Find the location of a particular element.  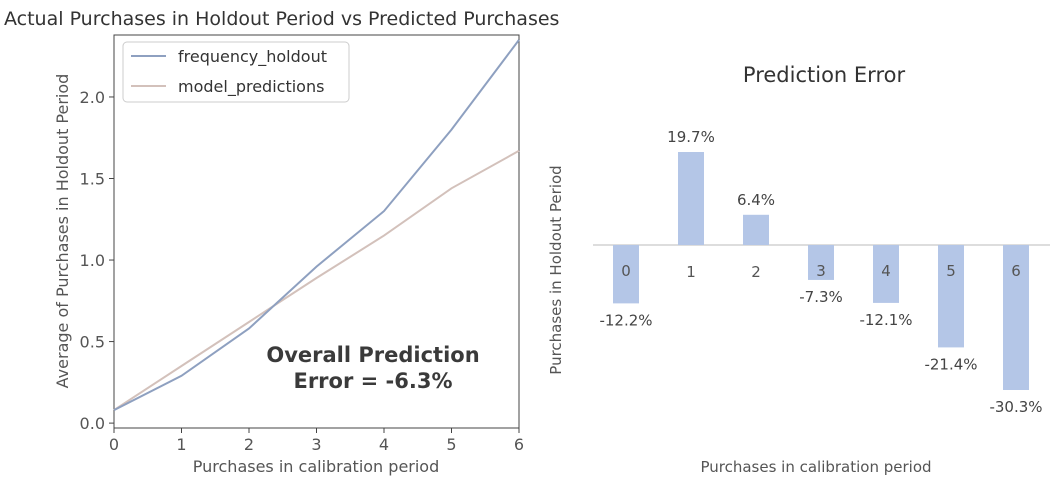

y-tick-label: 2.0 is located at coordinates (92, 97).